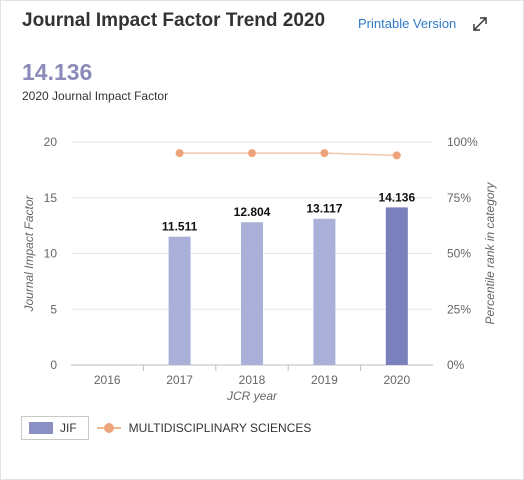 Image resolution: width=524 pixels, height=480 pixels. I want to click on x-tick-label: 2019, so click(324, 380).